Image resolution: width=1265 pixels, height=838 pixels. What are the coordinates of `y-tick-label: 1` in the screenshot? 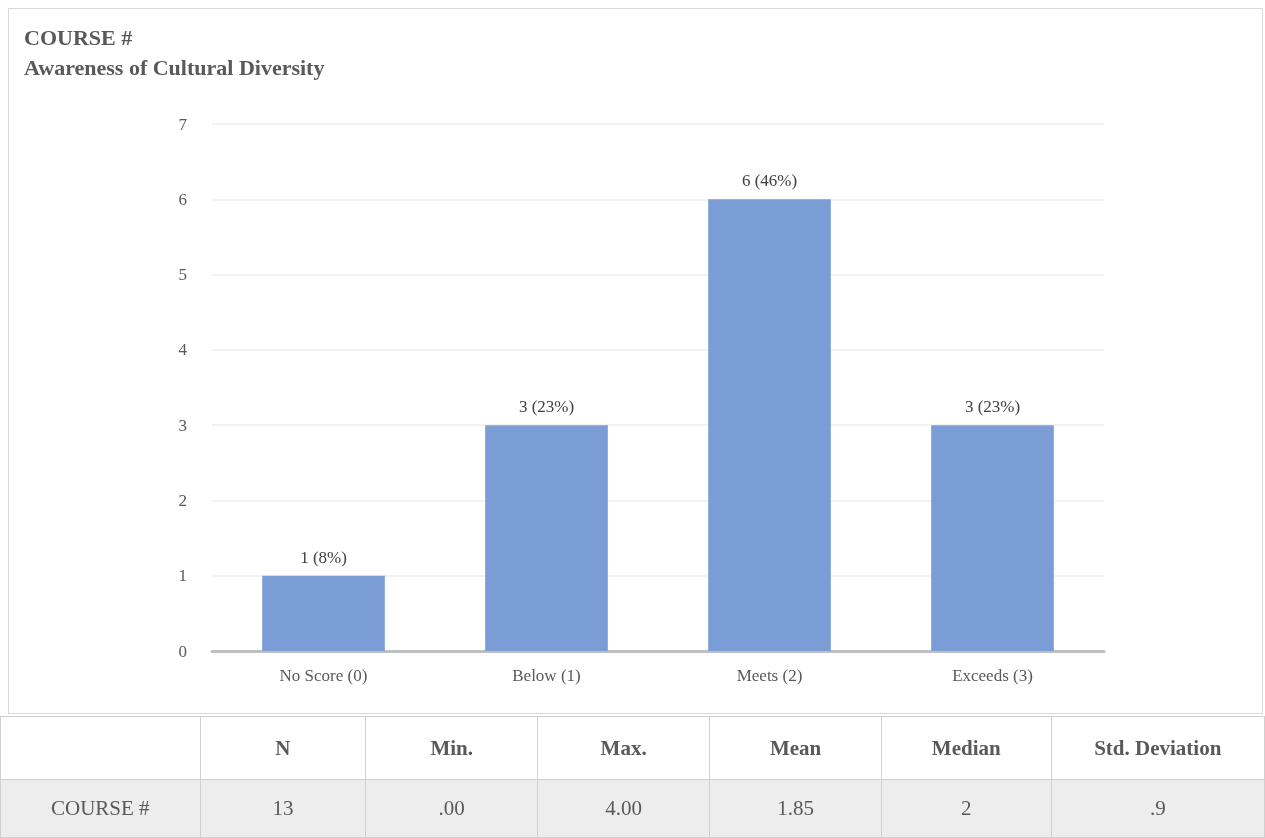 It's located at (182, 576).